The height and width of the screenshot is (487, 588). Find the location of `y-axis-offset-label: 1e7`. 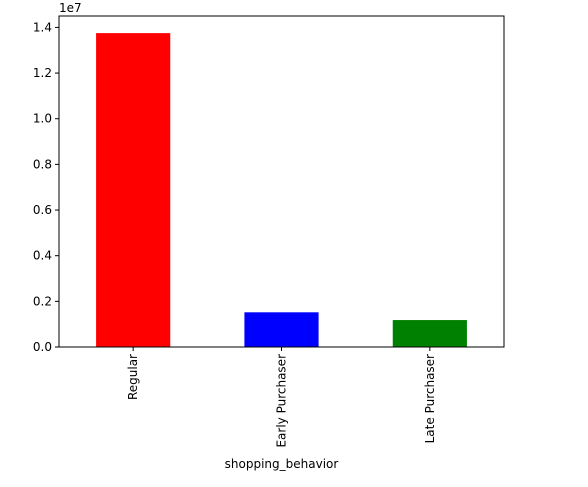

y-axis-offset-label: 1e7 is located at coordinates (70, 8).